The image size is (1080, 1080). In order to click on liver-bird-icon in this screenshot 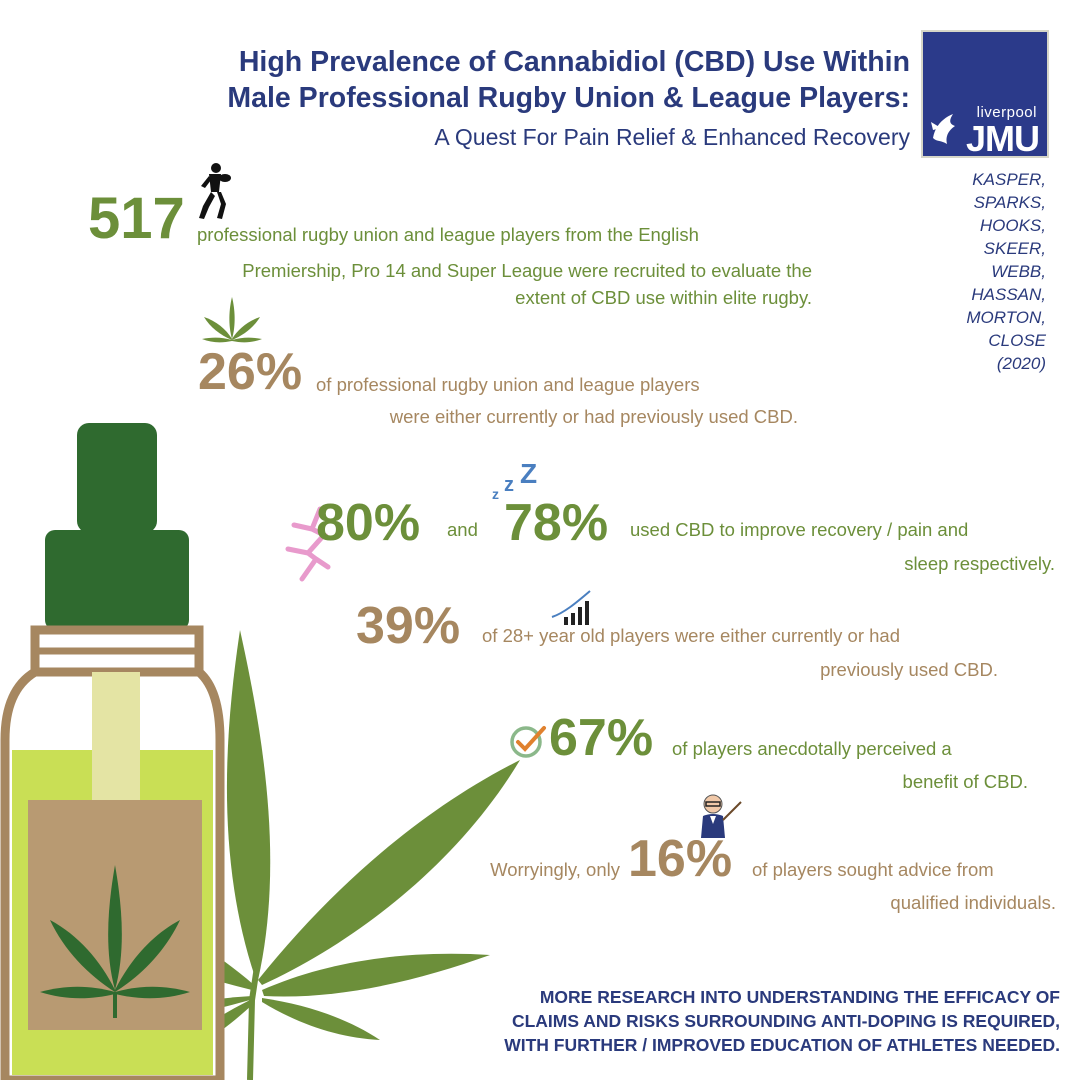, I will do `click(943, 129)`.